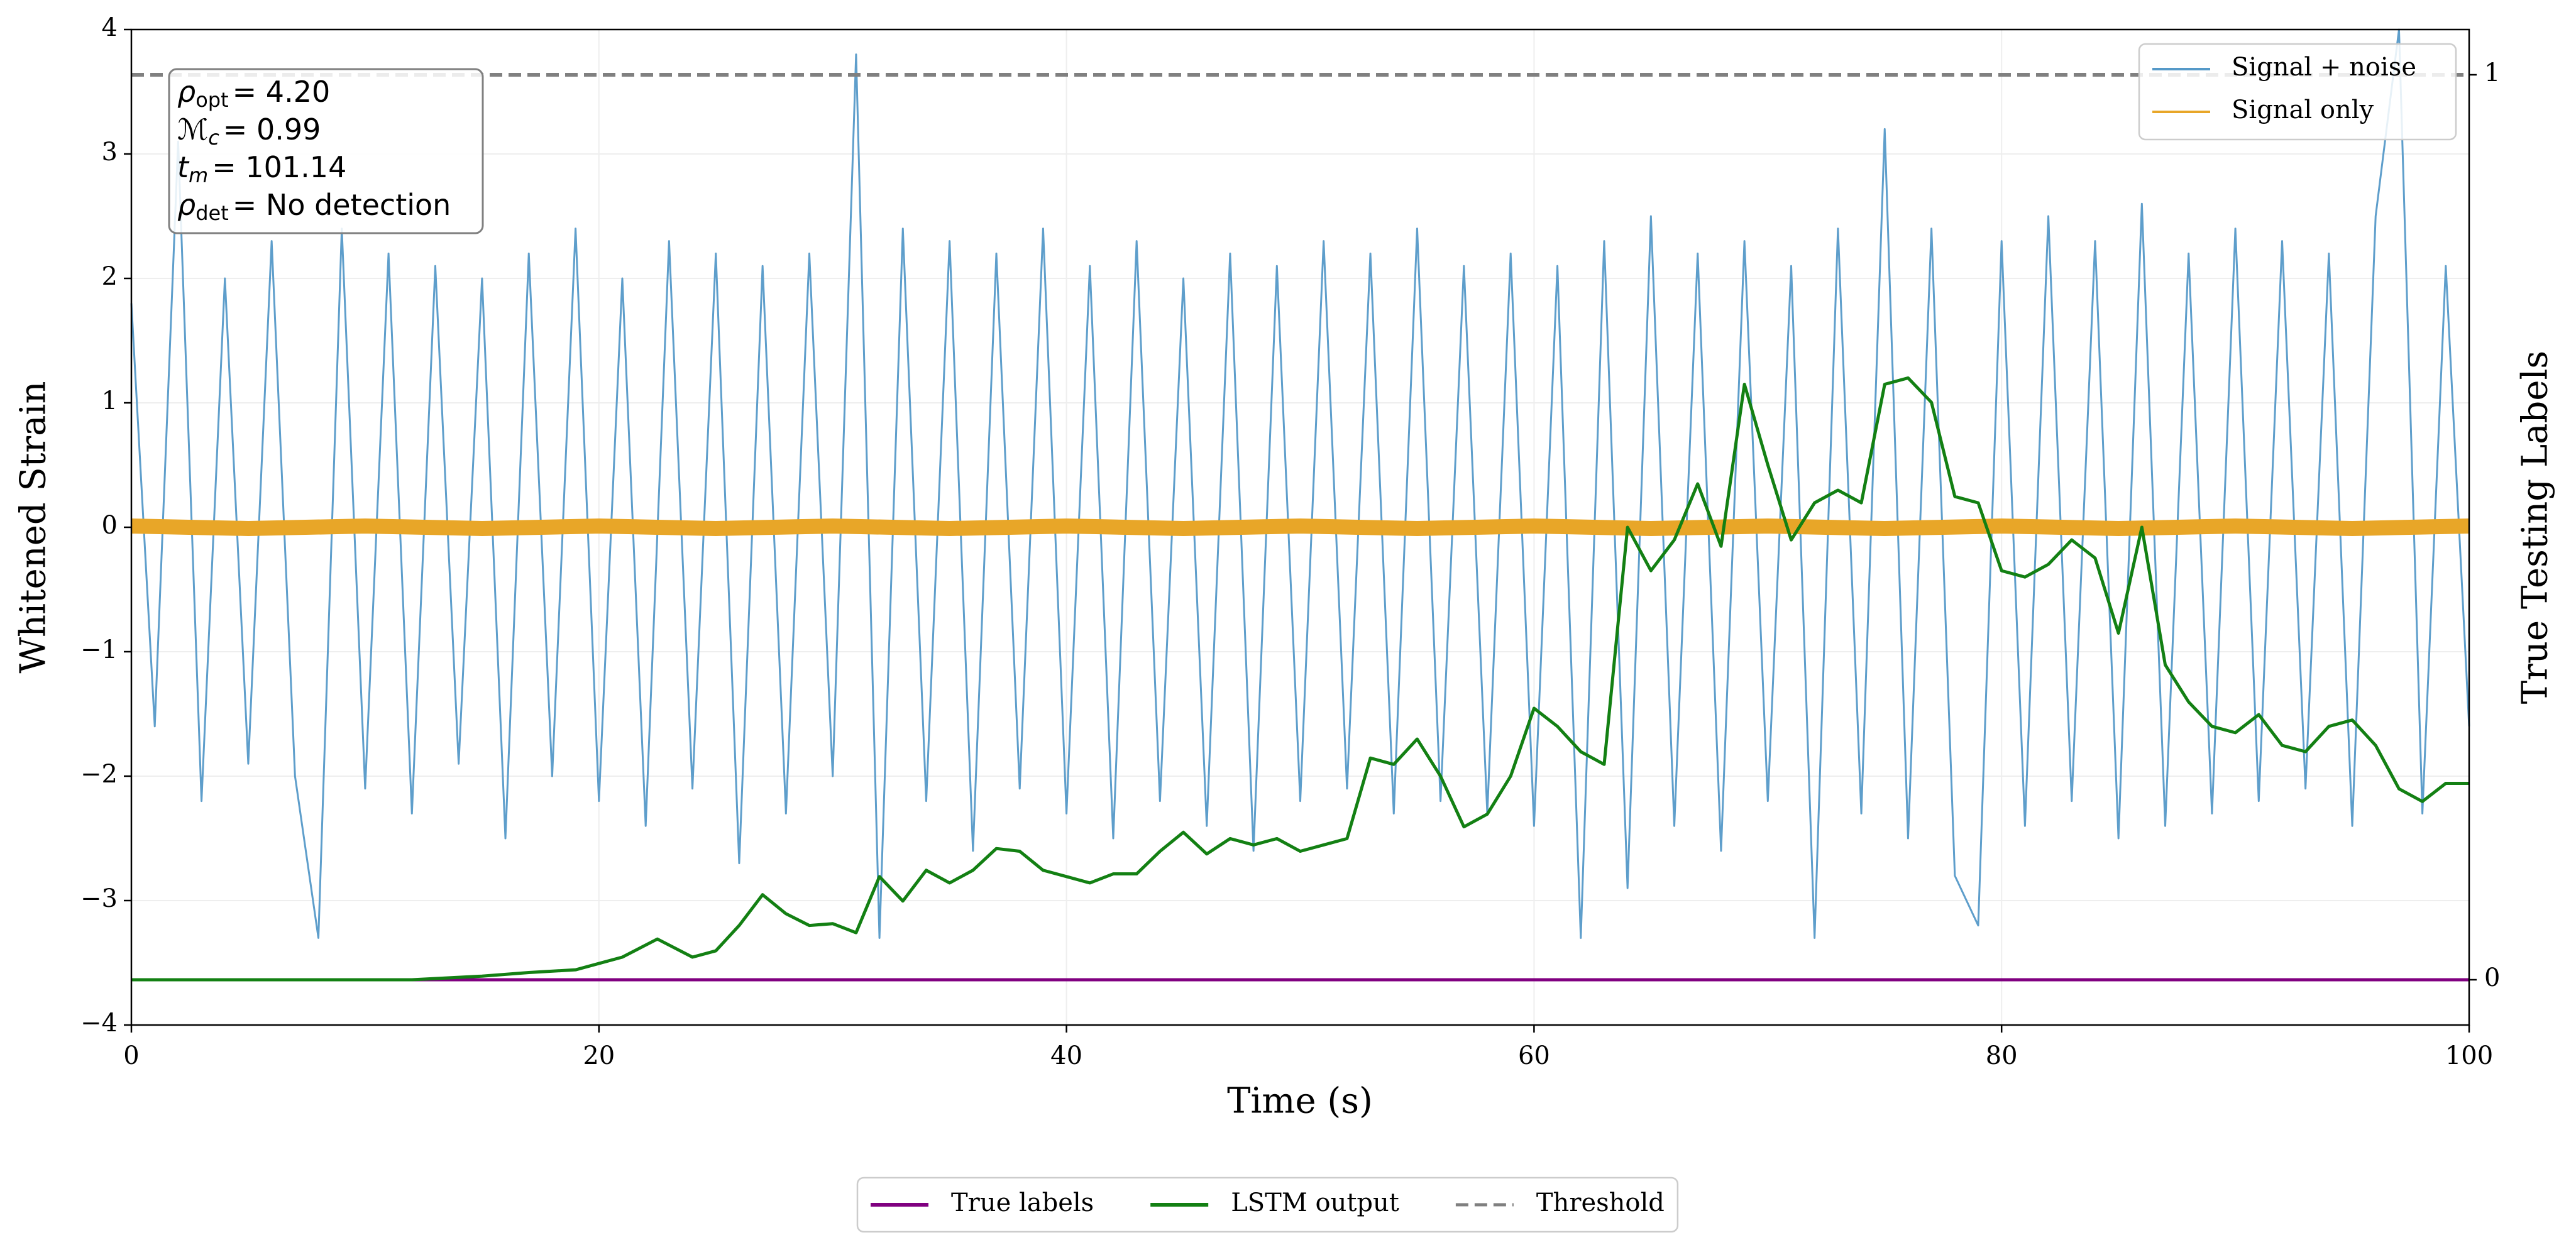  I want to click on annotation-subscript: m, so click(199, 175).